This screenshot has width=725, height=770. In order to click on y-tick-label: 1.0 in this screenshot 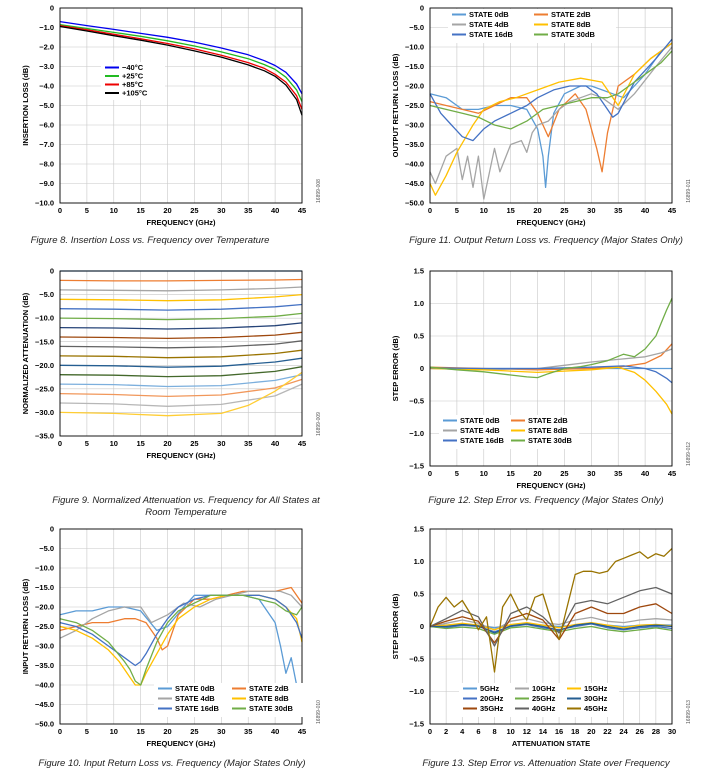, I will do `click(419, 303)`.